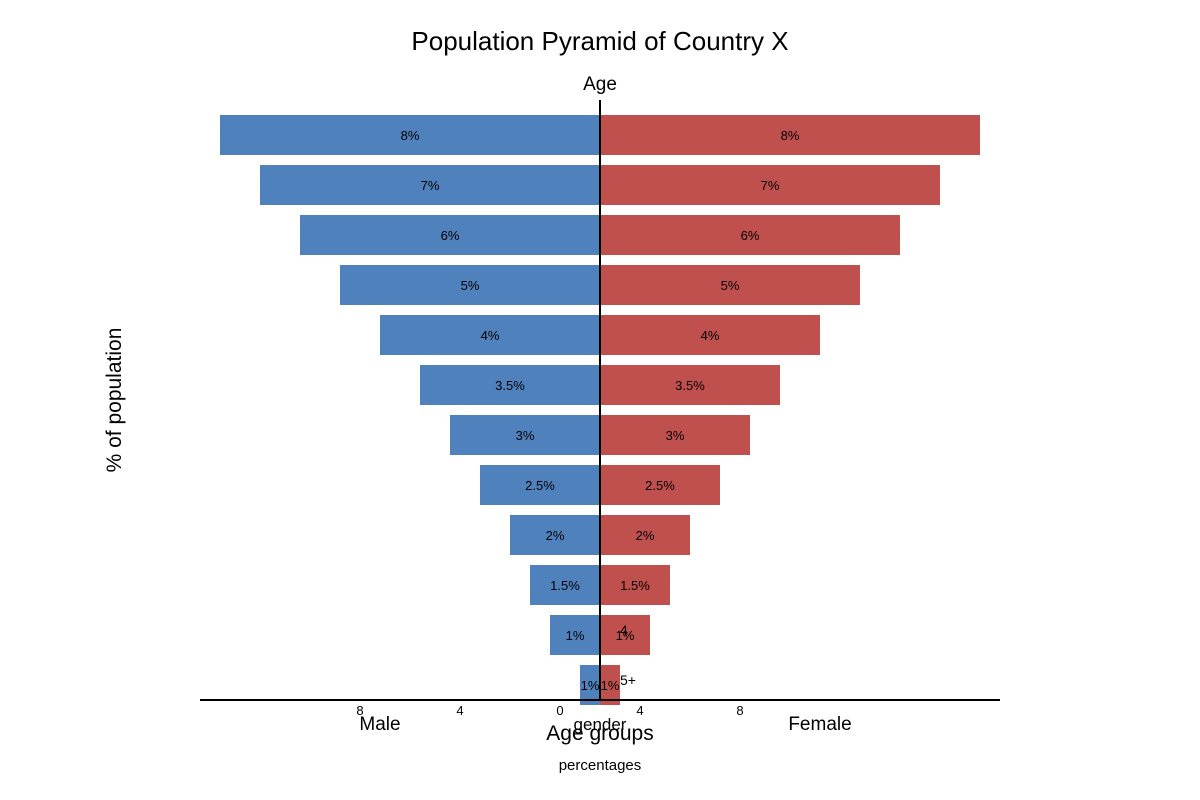 This screenshot has height=800, width=1200. I want to click on male-bar-value-label: 4%, so click(490, 335).